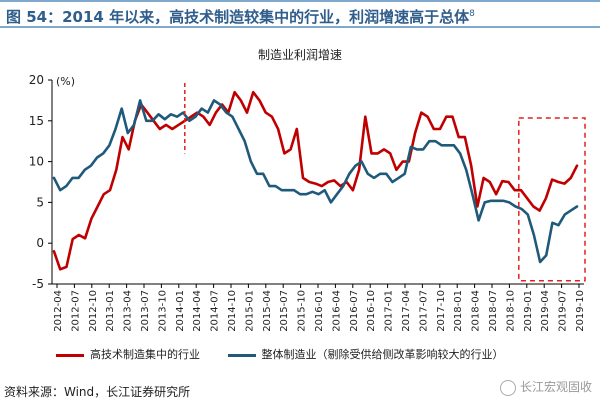 The image size is (600, 406). I want to click on x-tick-label: 2014-04, so click(197, 311).